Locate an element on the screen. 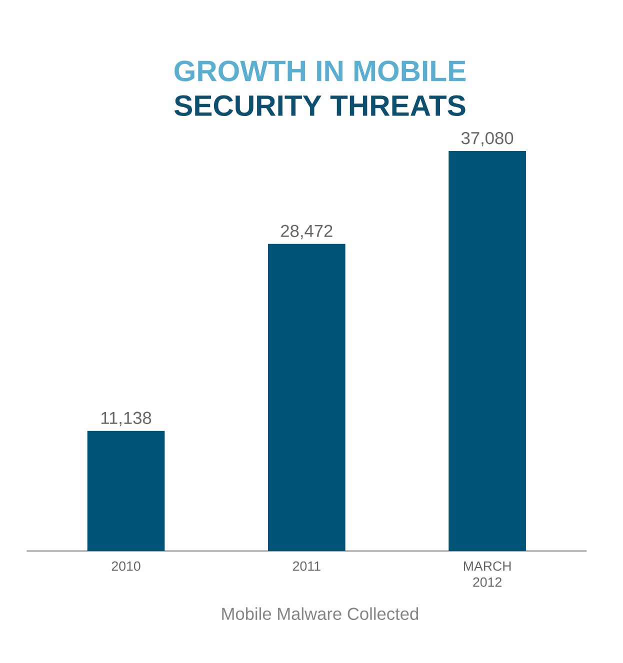  text: Mobile Malware Collected is located at coordinates (320, 613).